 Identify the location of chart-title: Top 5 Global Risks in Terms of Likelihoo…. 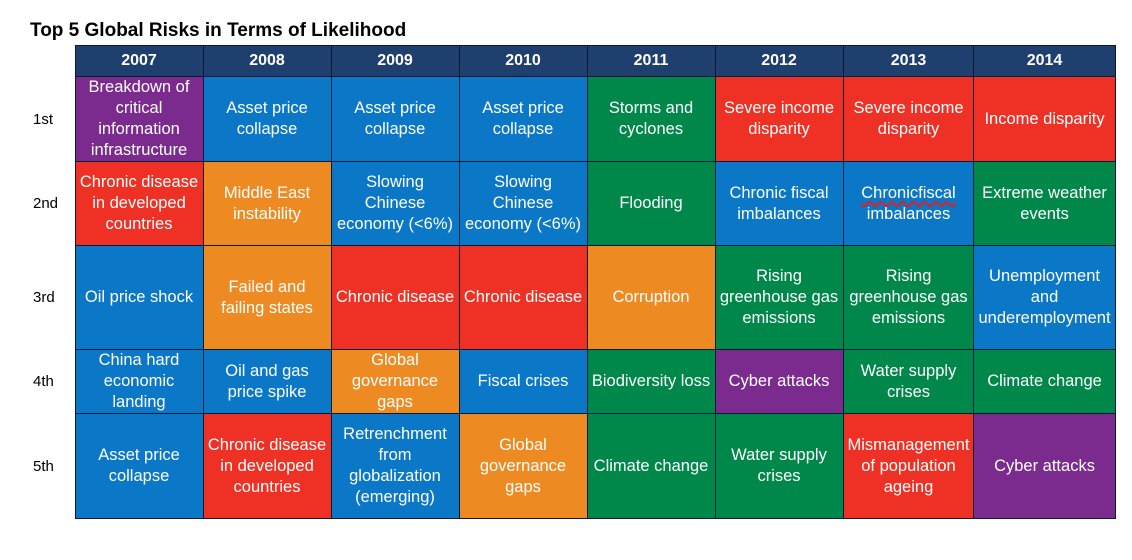
(218, 30).